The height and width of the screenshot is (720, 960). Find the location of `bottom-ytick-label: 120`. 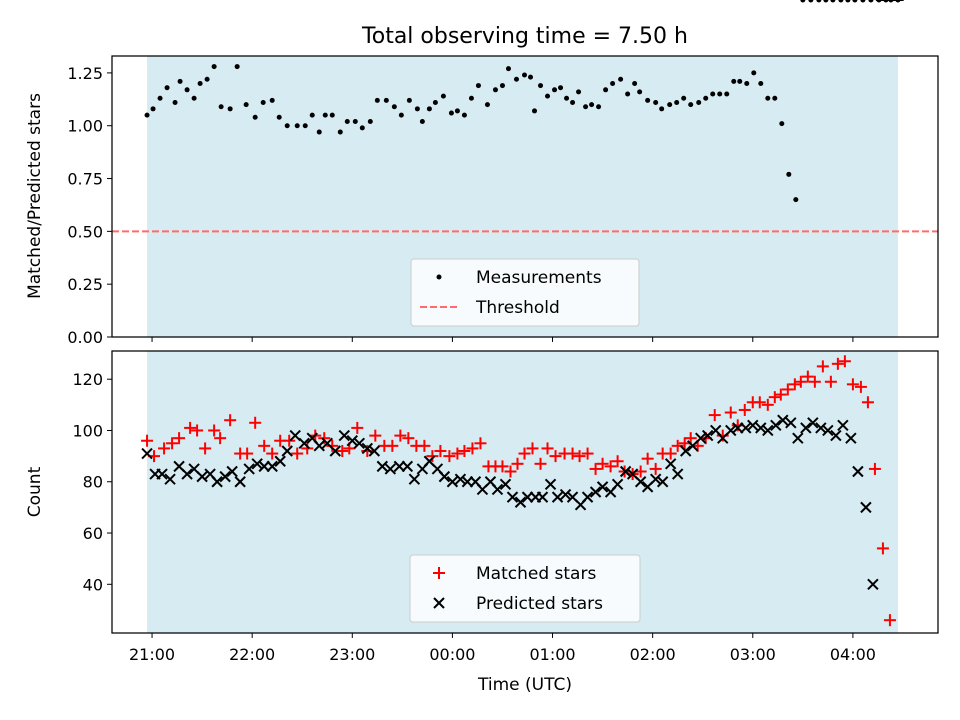

bottom-ytick-label: 120 is located at coordinates (87, 379).